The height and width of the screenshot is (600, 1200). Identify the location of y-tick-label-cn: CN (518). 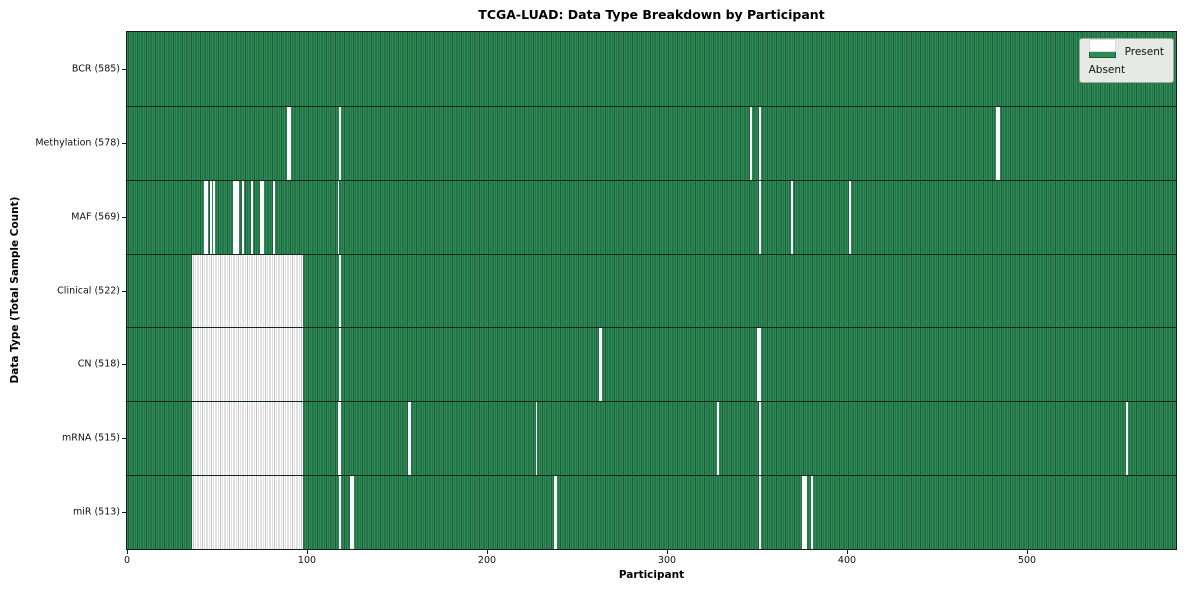
(98, 364).